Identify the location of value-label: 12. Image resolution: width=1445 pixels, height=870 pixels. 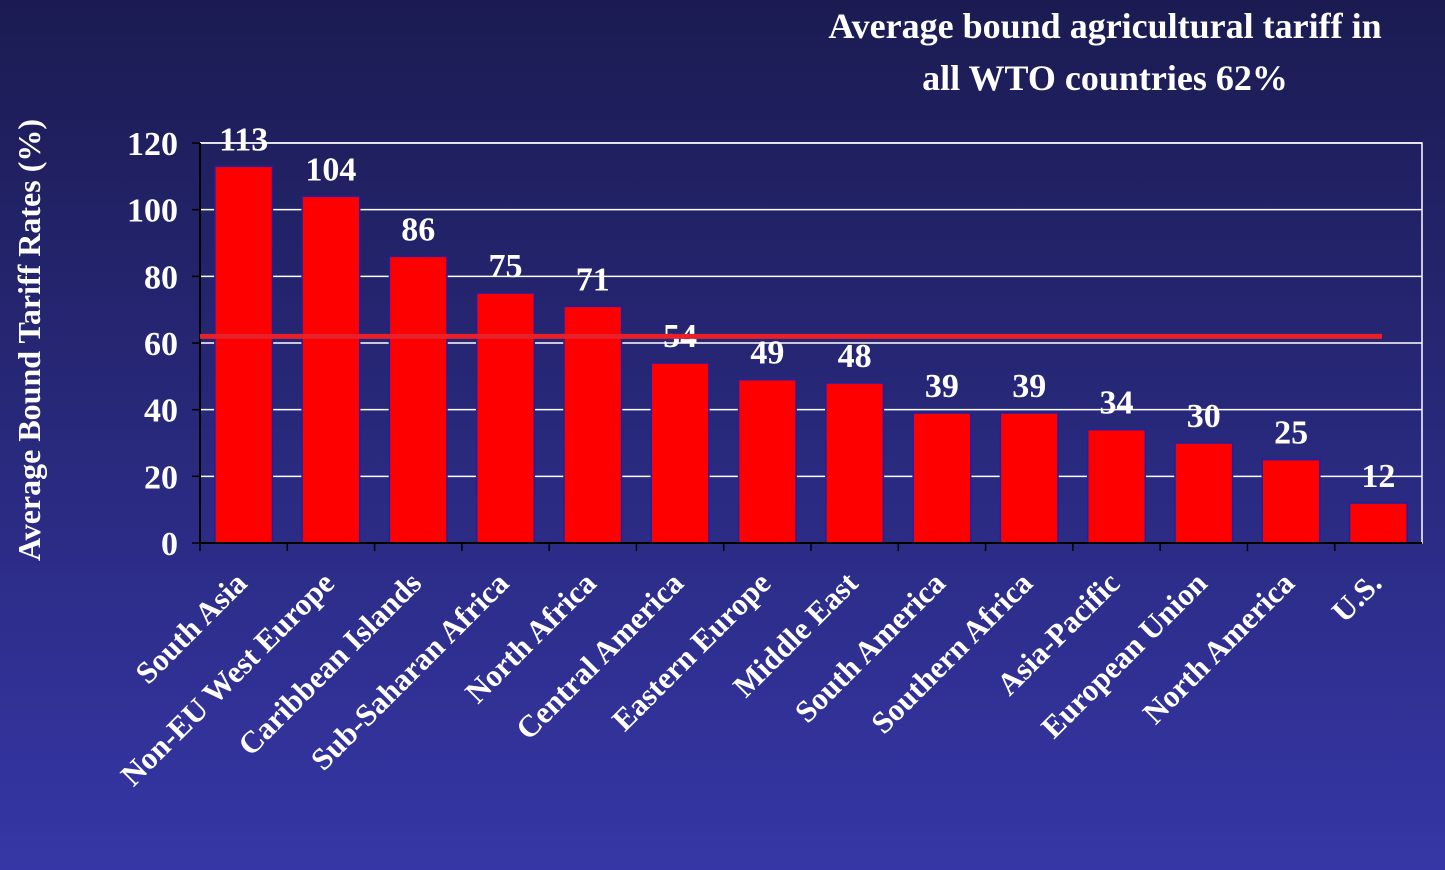
(1378, 476).